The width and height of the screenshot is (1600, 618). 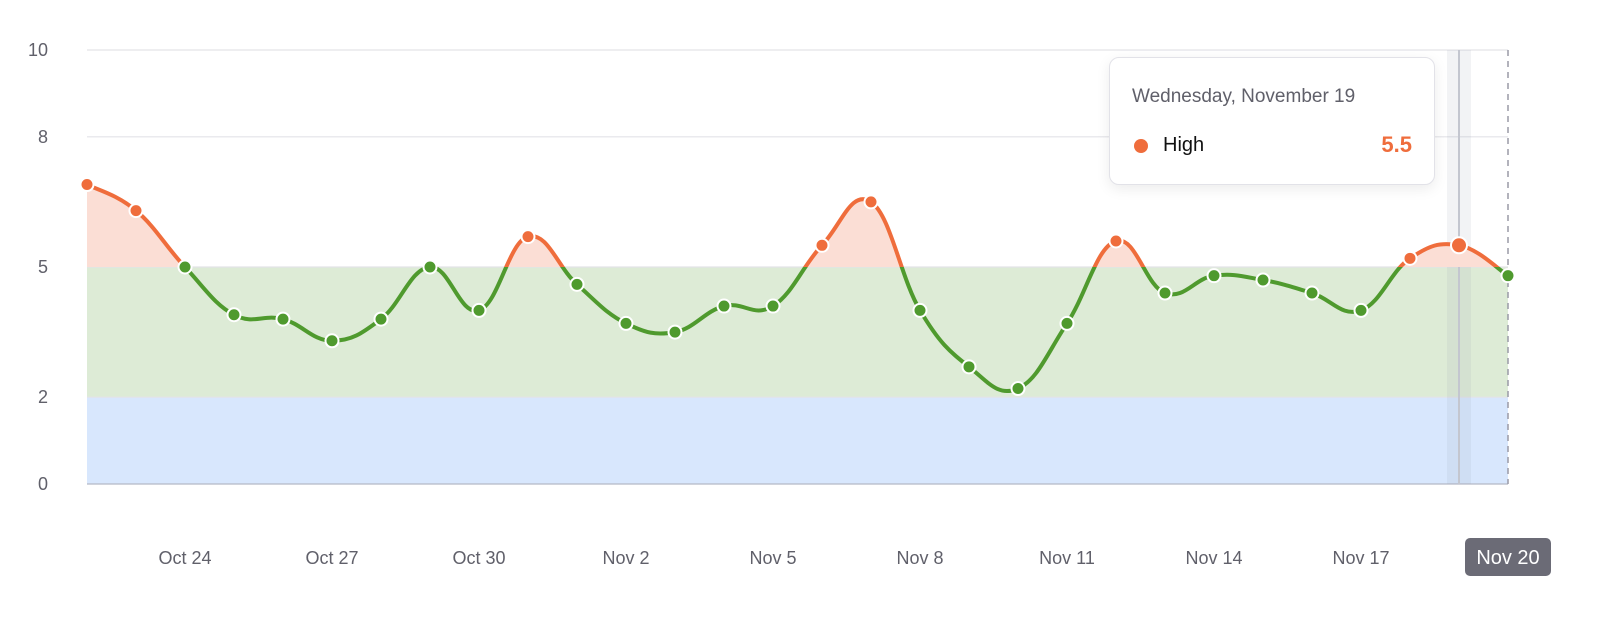 I want to click on x-tick-label: Oct 24, so click(x=184, y=558).